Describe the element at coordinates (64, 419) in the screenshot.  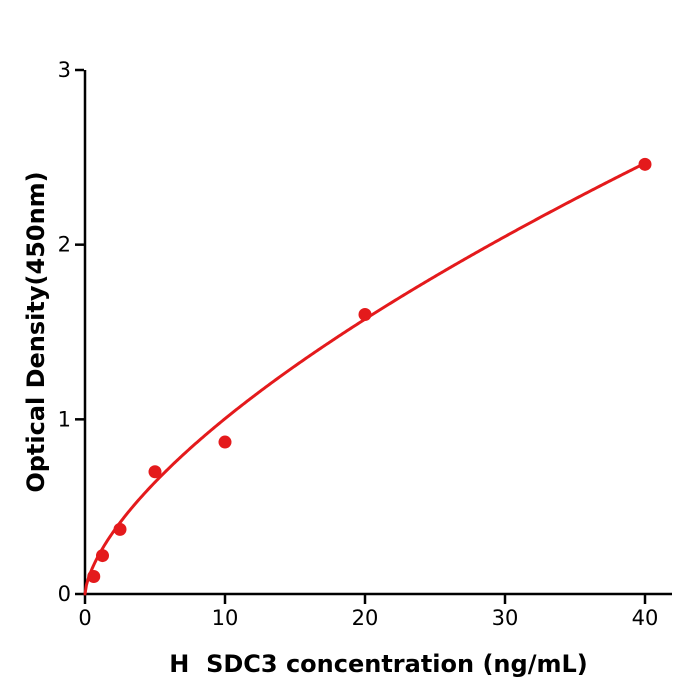
I see `y-tick-label: 1` at that location.